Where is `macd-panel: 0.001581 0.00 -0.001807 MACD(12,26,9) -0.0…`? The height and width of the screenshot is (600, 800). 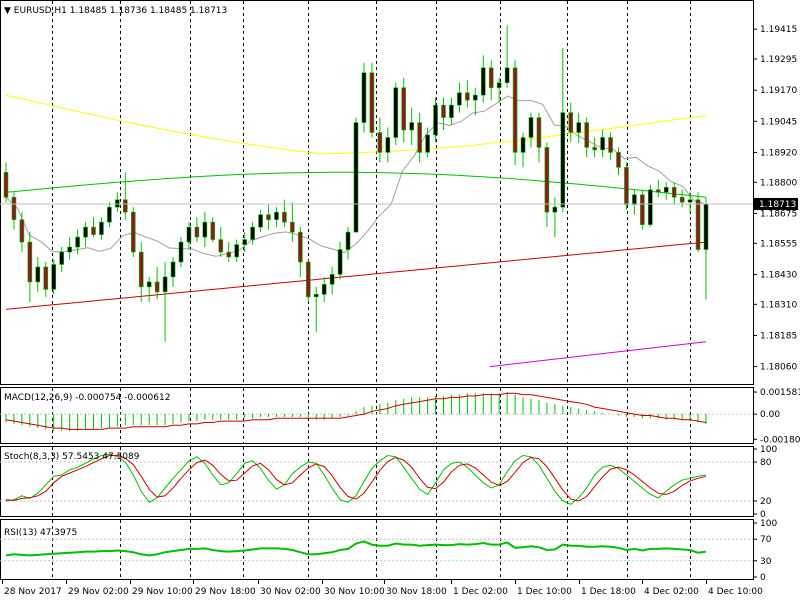
macd-panel: 0.001581 0.00 -0.001807 MACD(12,26,9) -0.0… is located at coordinates (400, 416).